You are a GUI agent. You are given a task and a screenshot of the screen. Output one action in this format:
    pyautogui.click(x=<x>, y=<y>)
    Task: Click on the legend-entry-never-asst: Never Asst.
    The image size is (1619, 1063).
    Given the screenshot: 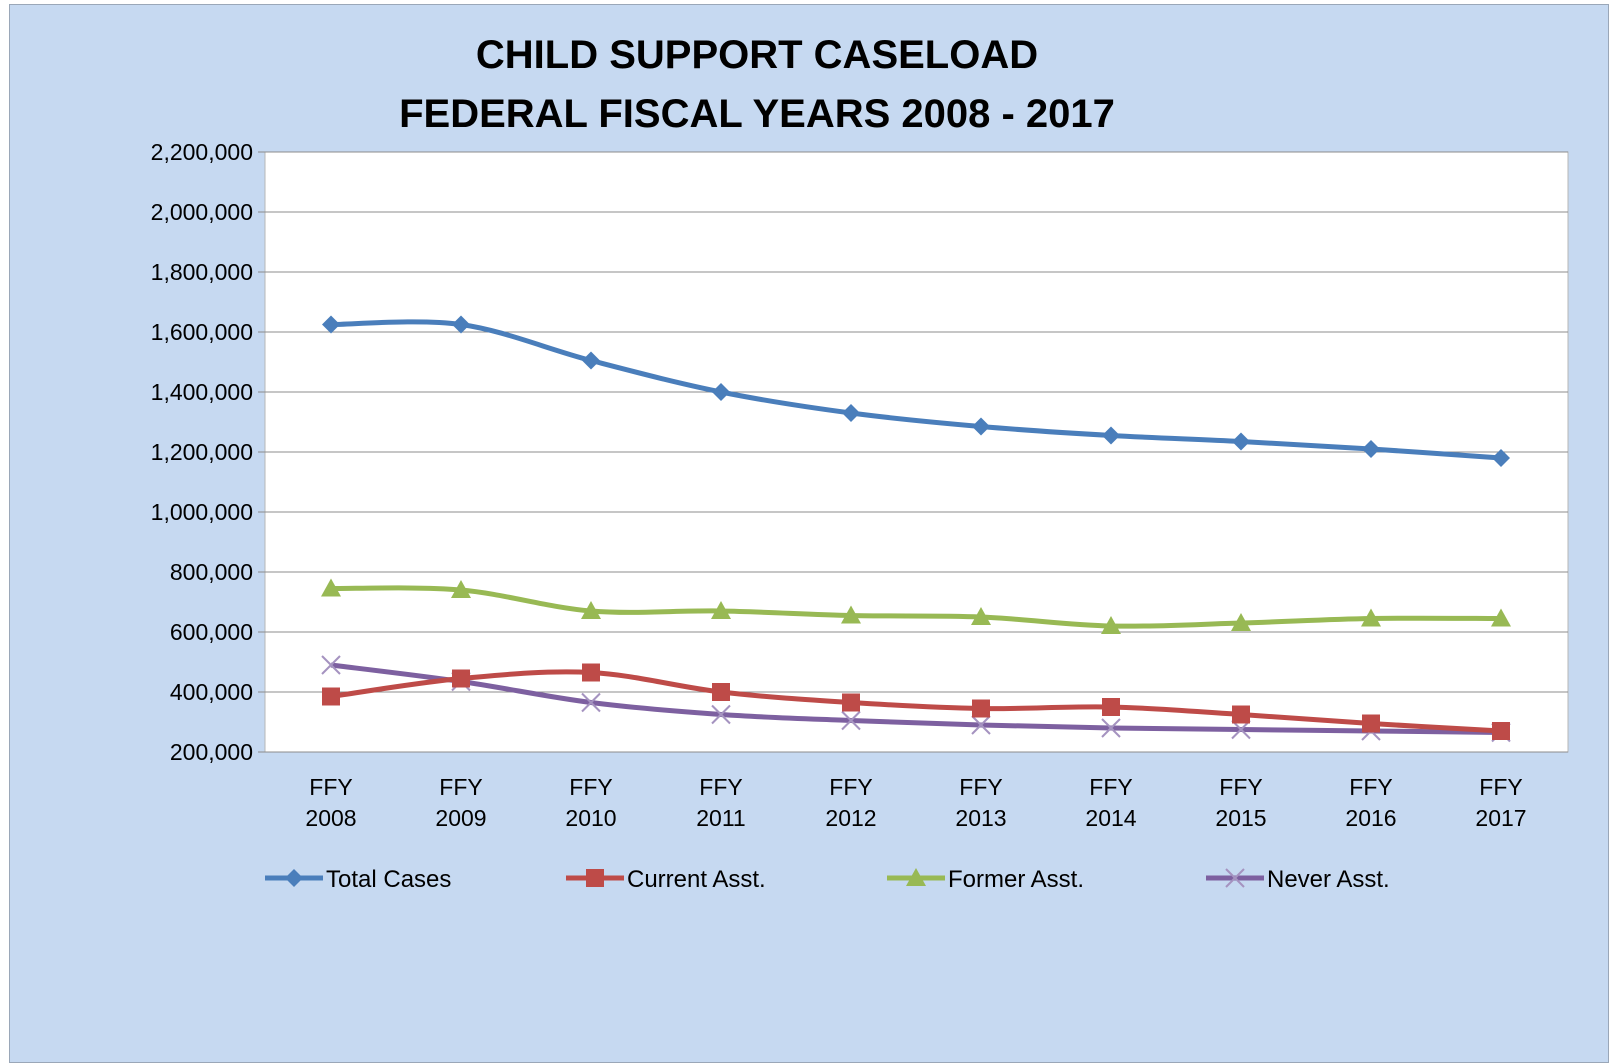 What is the action you would take?
    pyautogui.click(x=1298, y=879)
    